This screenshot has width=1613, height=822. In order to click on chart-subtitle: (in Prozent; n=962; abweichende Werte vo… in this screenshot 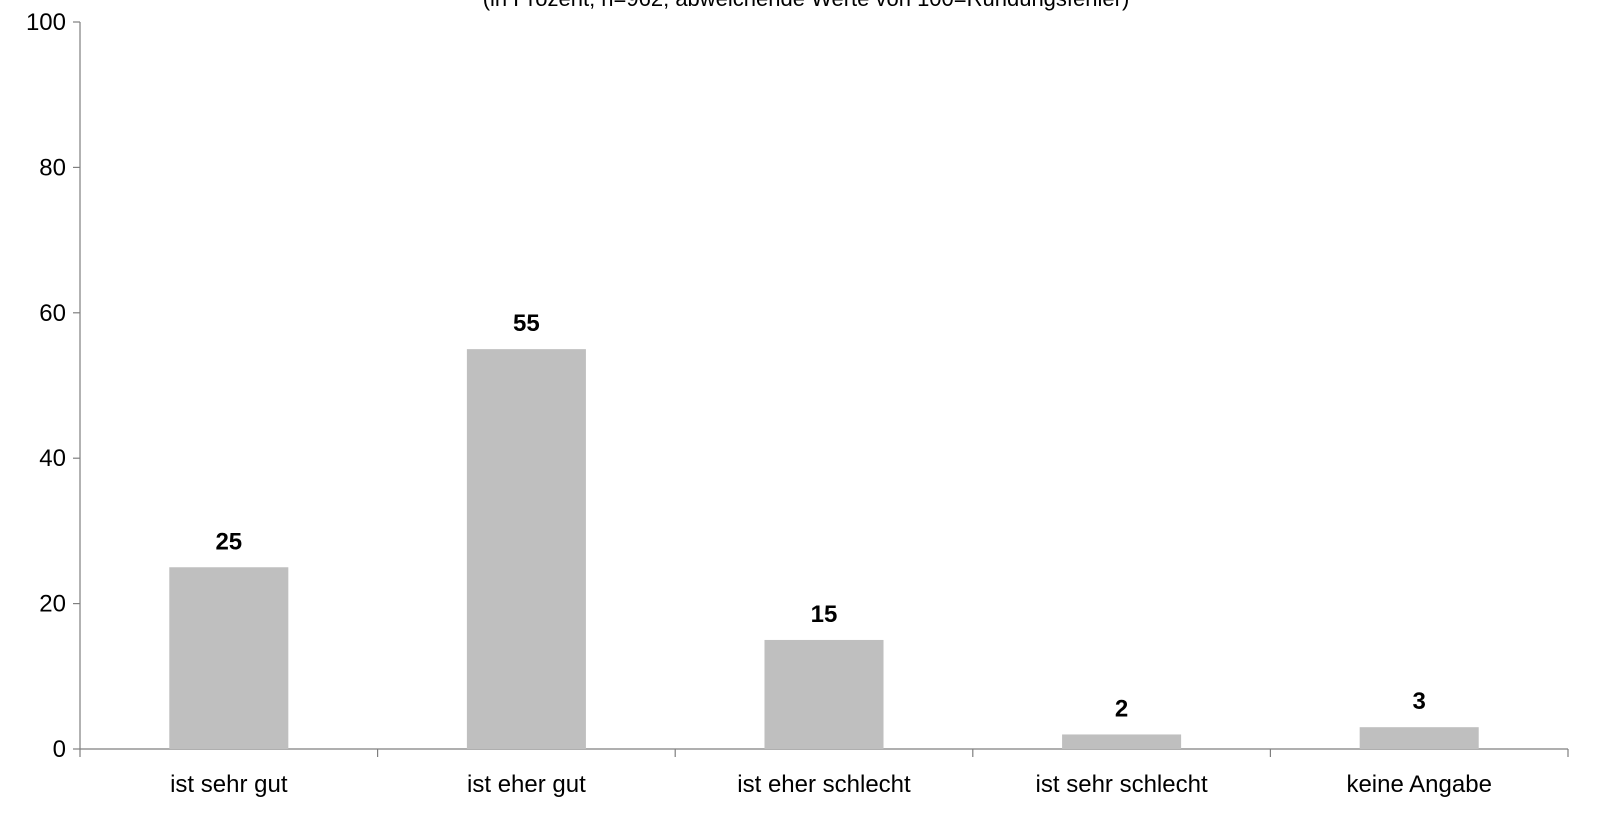, I will do `click(806, 5)`.